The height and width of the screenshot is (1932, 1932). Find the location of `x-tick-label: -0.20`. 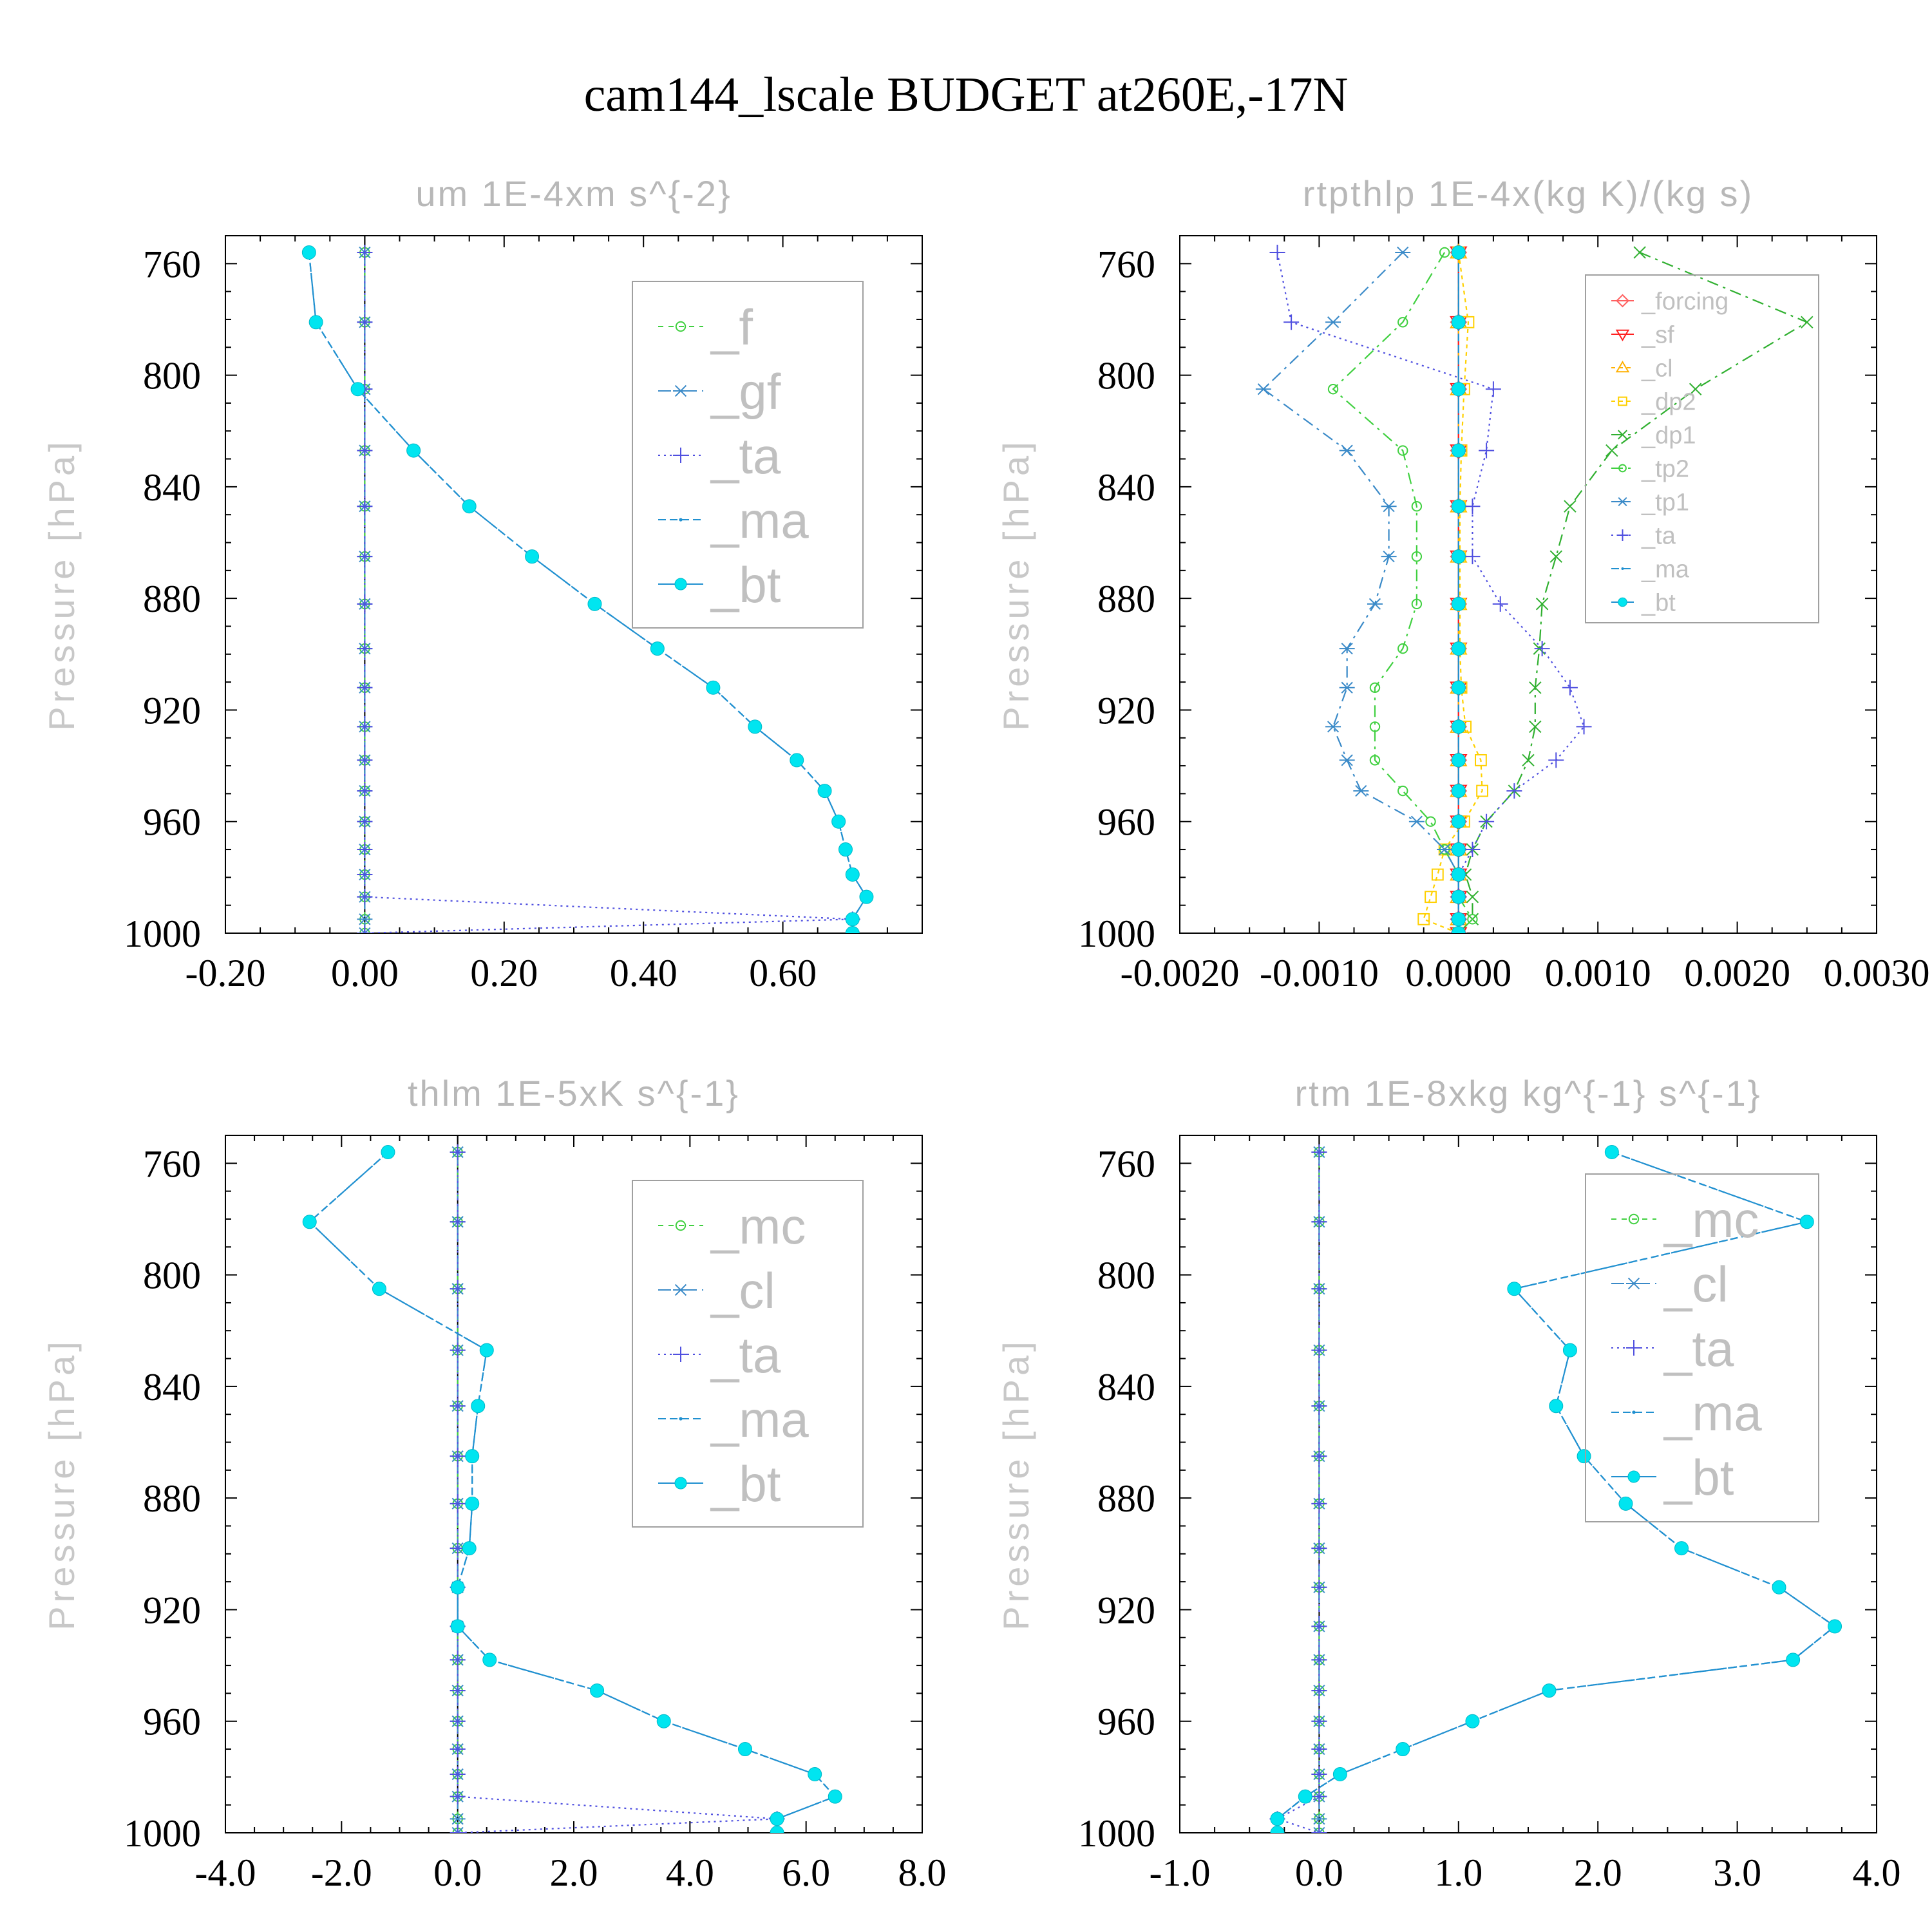

x-tick-label: -0.20 is located at coordinates (225, 973).